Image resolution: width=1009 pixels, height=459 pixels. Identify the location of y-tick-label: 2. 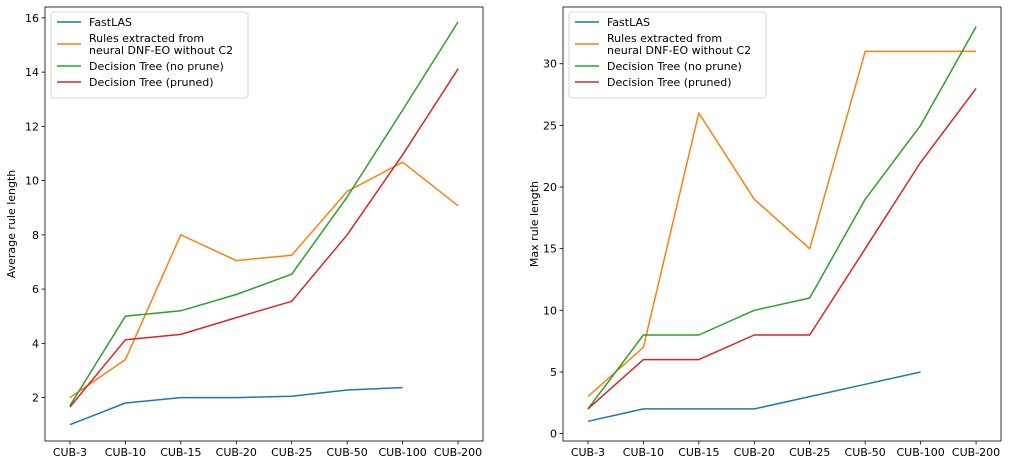
(35, 398).